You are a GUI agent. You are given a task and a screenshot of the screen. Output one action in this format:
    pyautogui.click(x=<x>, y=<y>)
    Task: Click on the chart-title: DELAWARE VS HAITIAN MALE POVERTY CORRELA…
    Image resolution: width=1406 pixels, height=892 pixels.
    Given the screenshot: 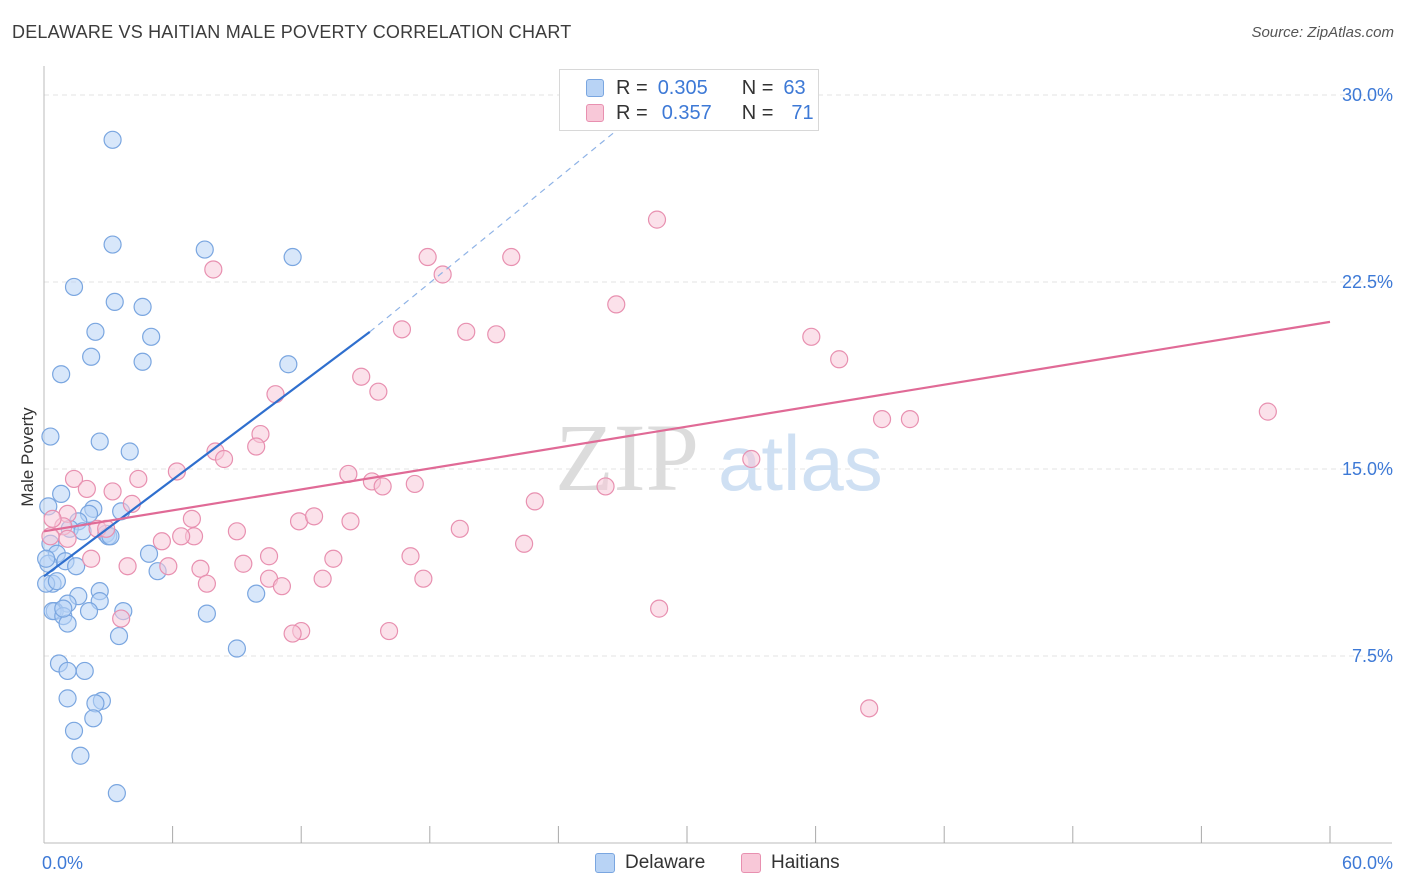 What is the action you would take?
    pyautogui.click(x=292, y=32)
    